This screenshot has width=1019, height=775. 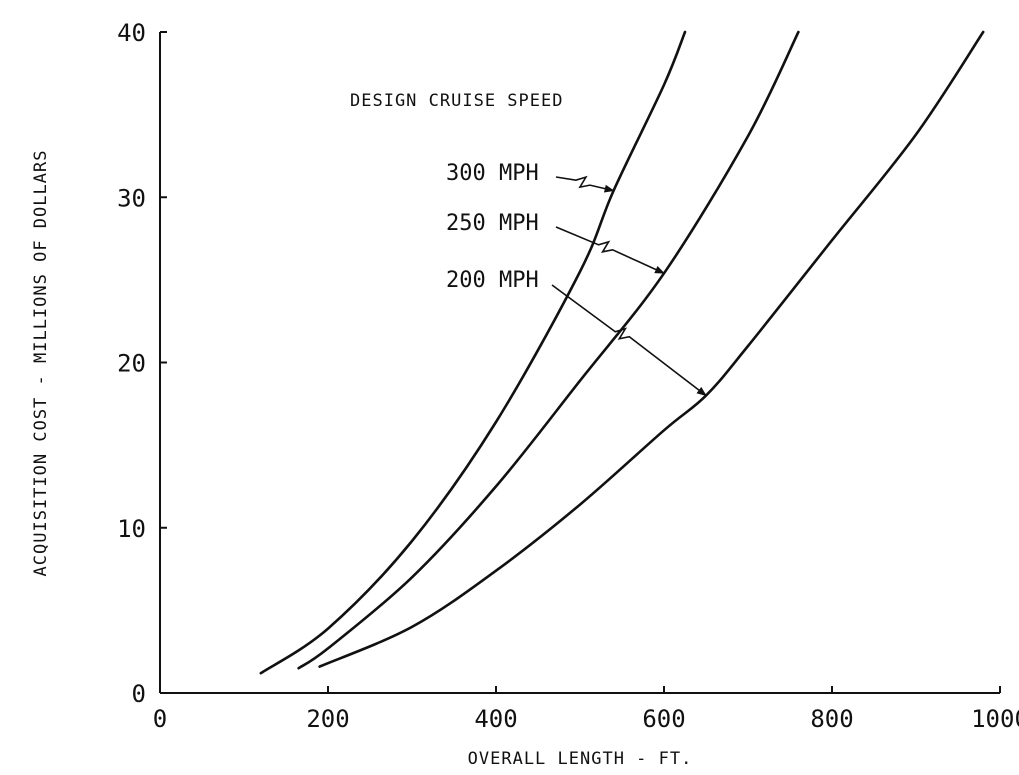 I want to click on y-tick-label: 30, so click(x=131, y=198).